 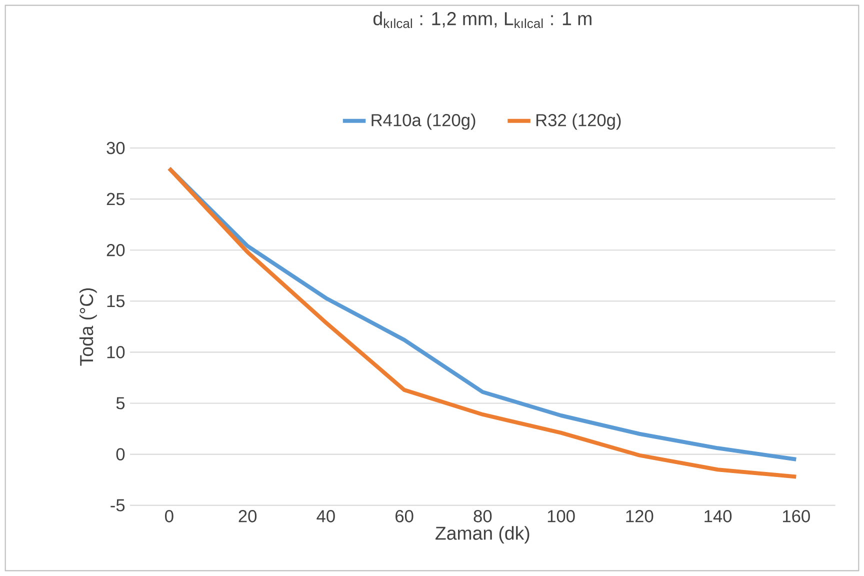 What do you see at coordinates (482, 20) in the screenshot?
I see `chart-title: d$_{kılcal}$ : 1,2 mm, L$_{kılcal}$ : 1 m` at bounding box center [482, 20].